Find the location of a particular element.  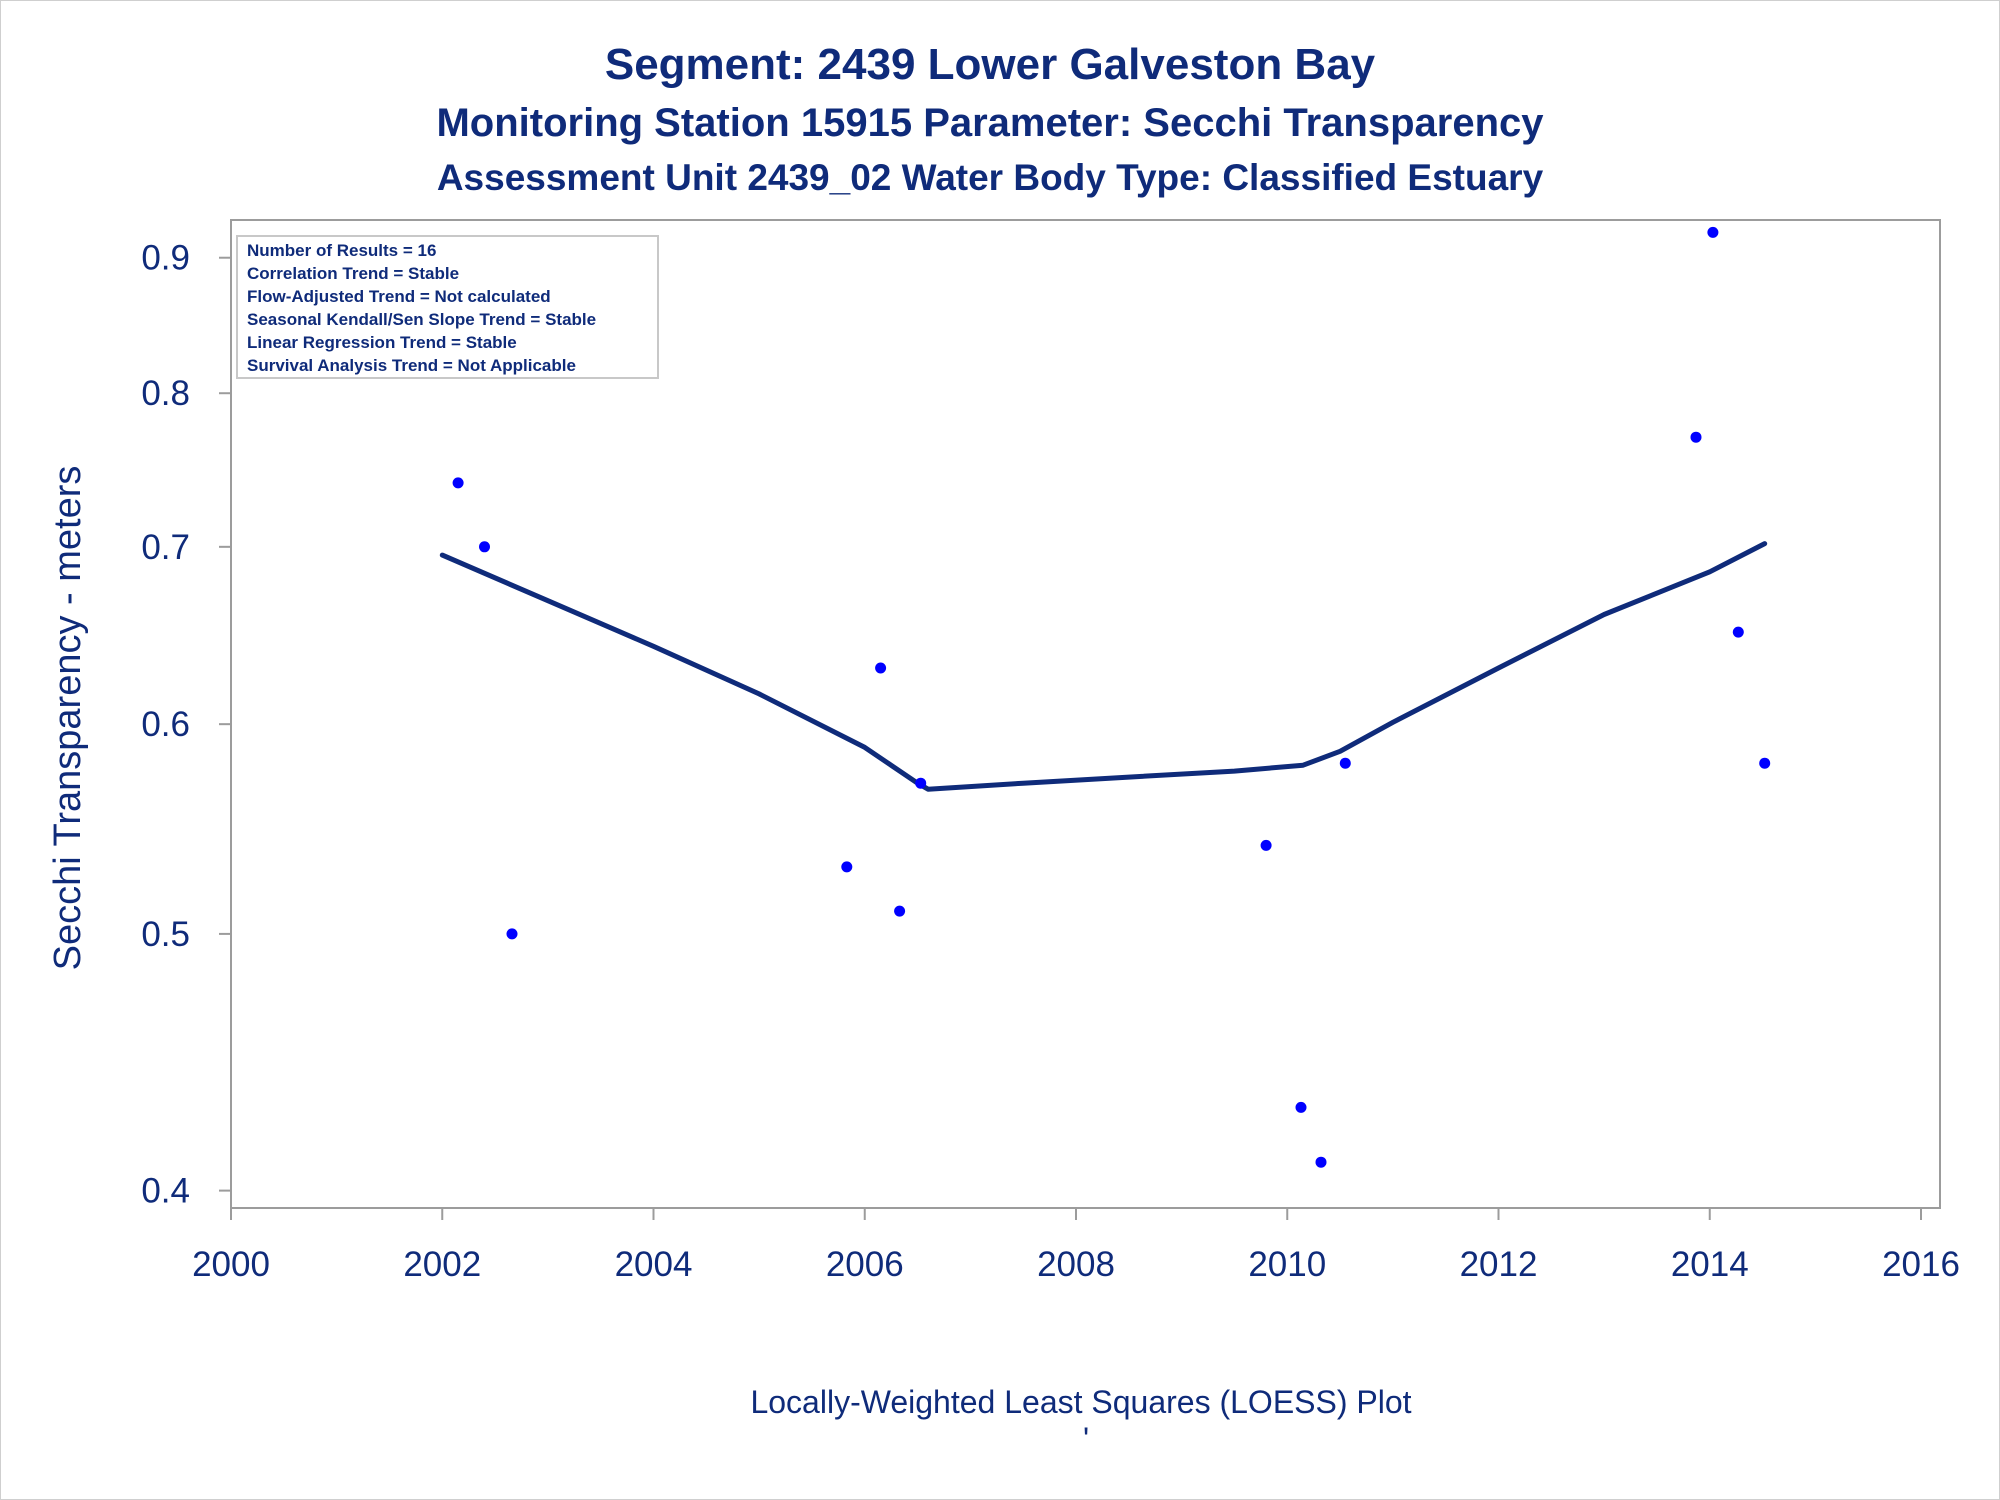

y-tick-label: 0.7 is located at coordinates (165, 547).